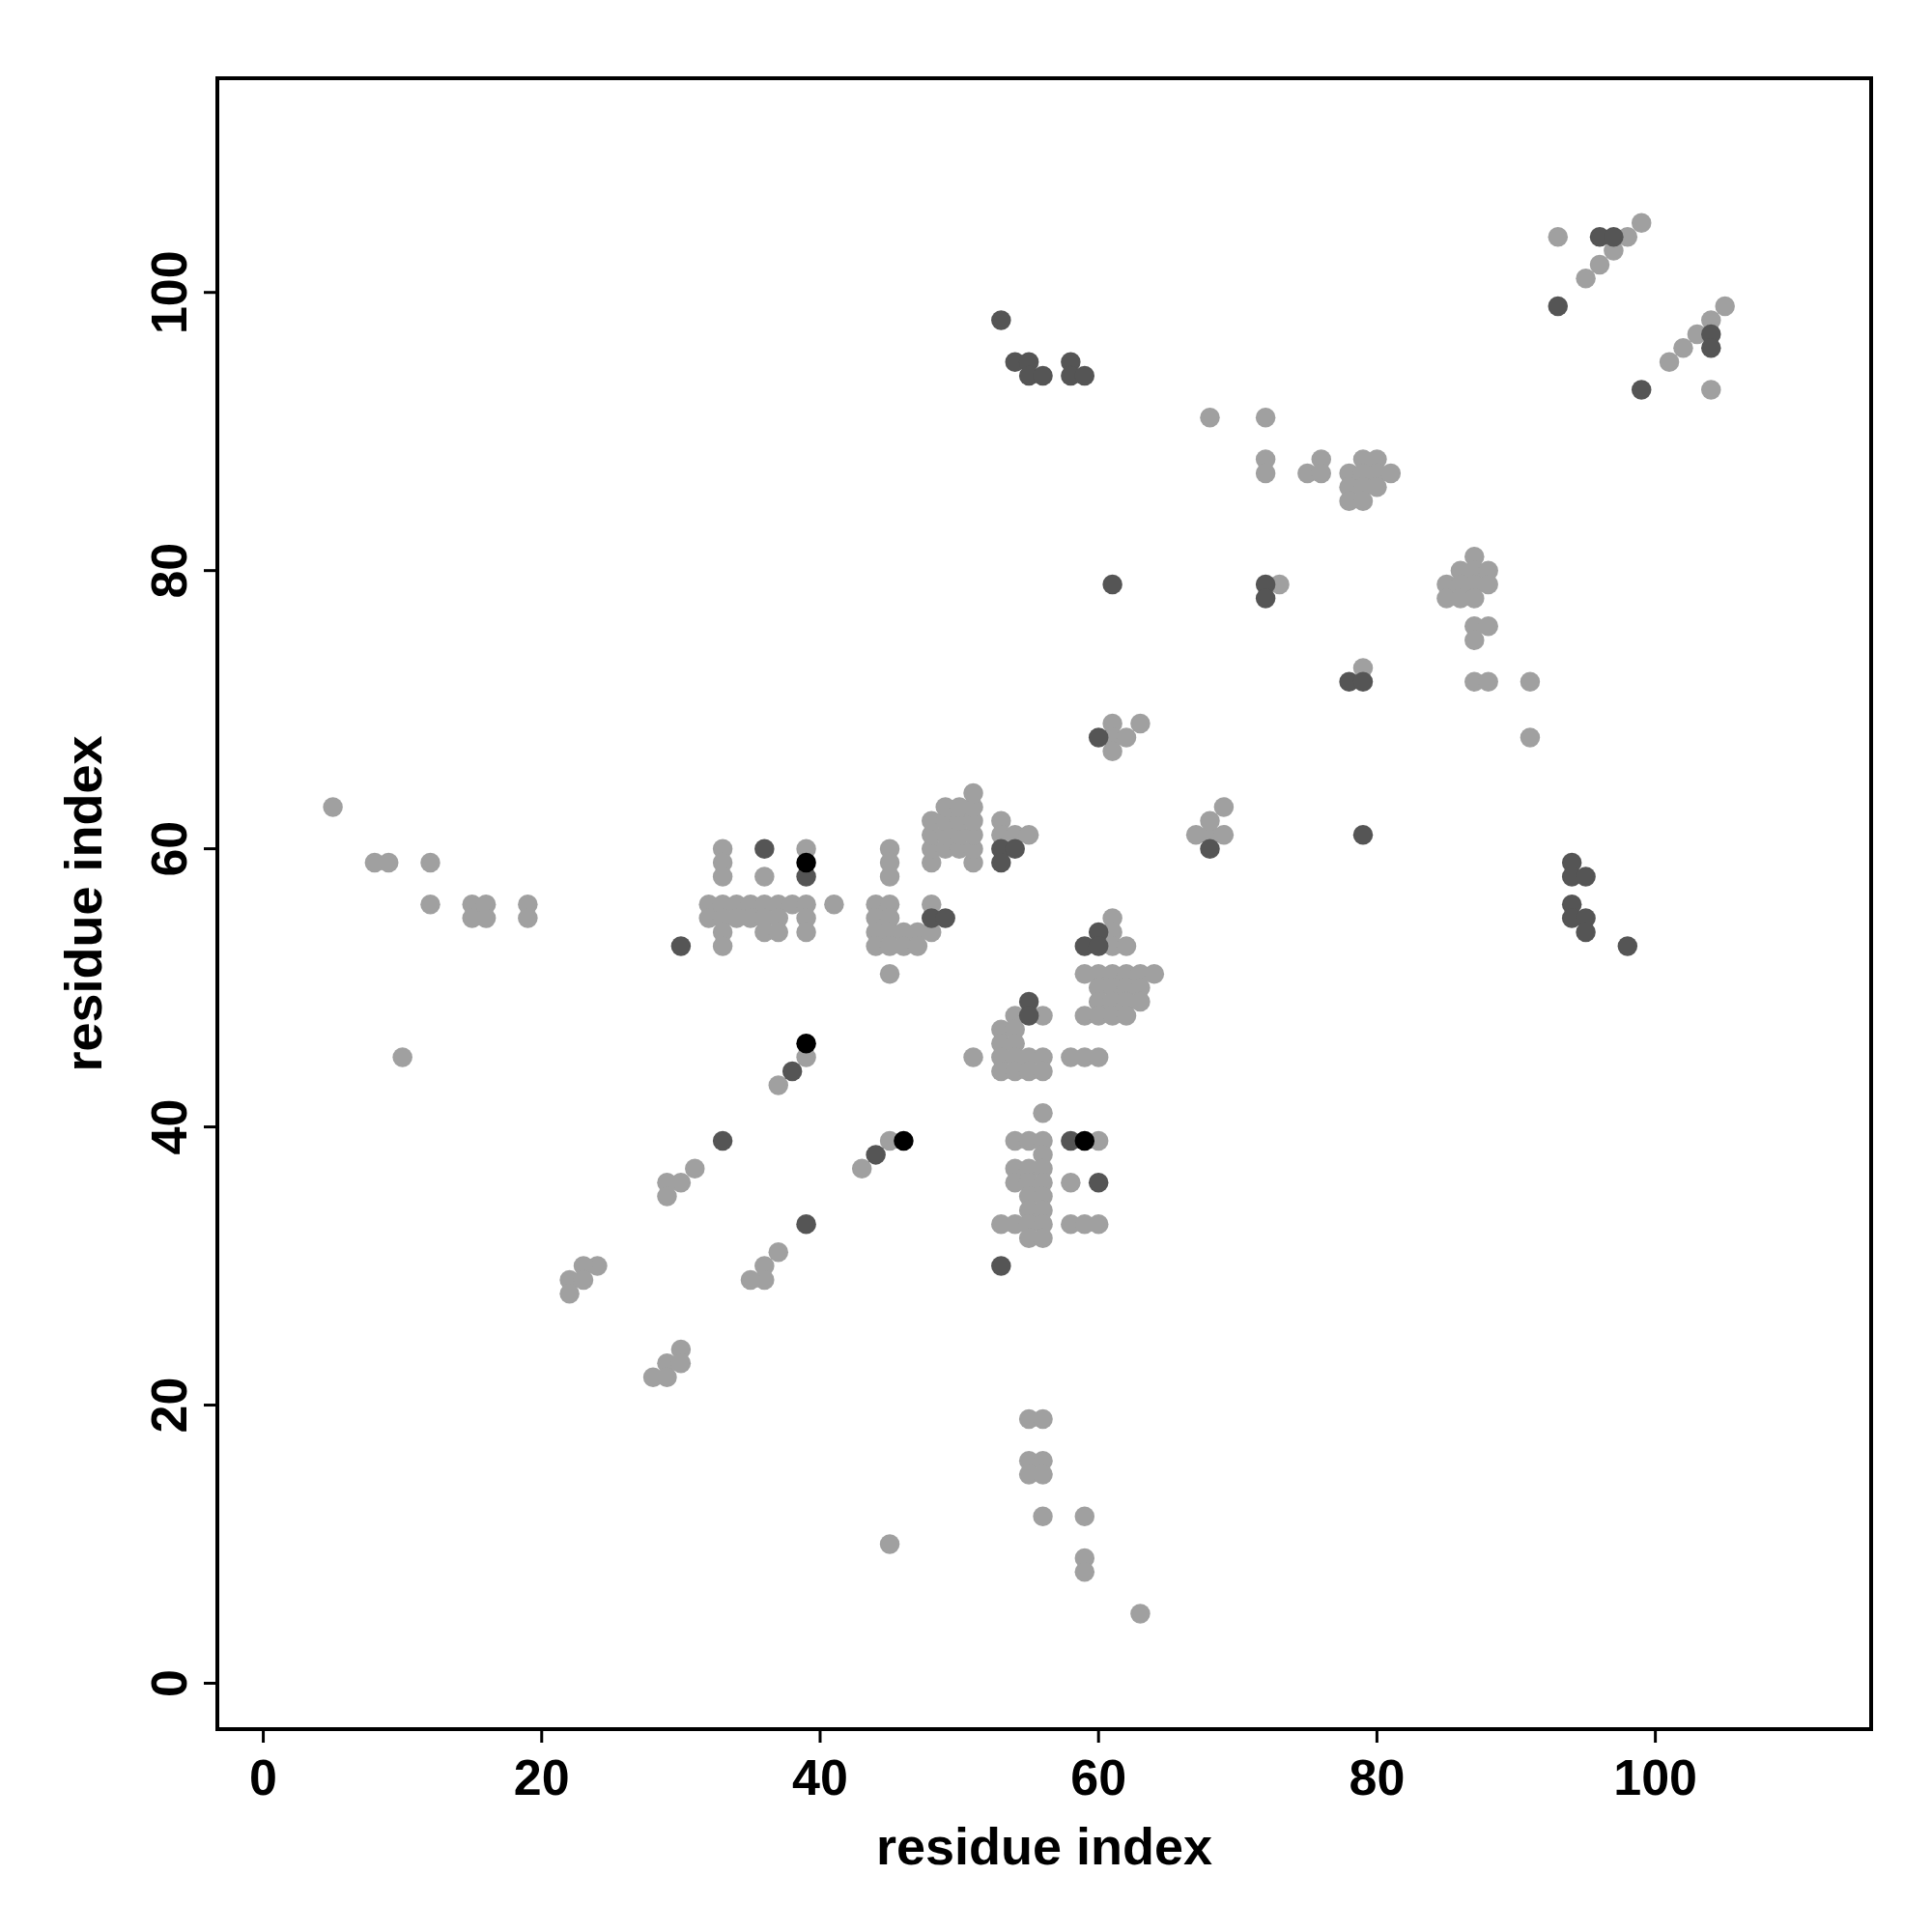 Image resolution: width=1932 pixels, height=1932 pixels. What do you see at coordinates (169, 1405) in the screenshot?
I see `y-tick-label: 20` at bounding box center [169, 1405].